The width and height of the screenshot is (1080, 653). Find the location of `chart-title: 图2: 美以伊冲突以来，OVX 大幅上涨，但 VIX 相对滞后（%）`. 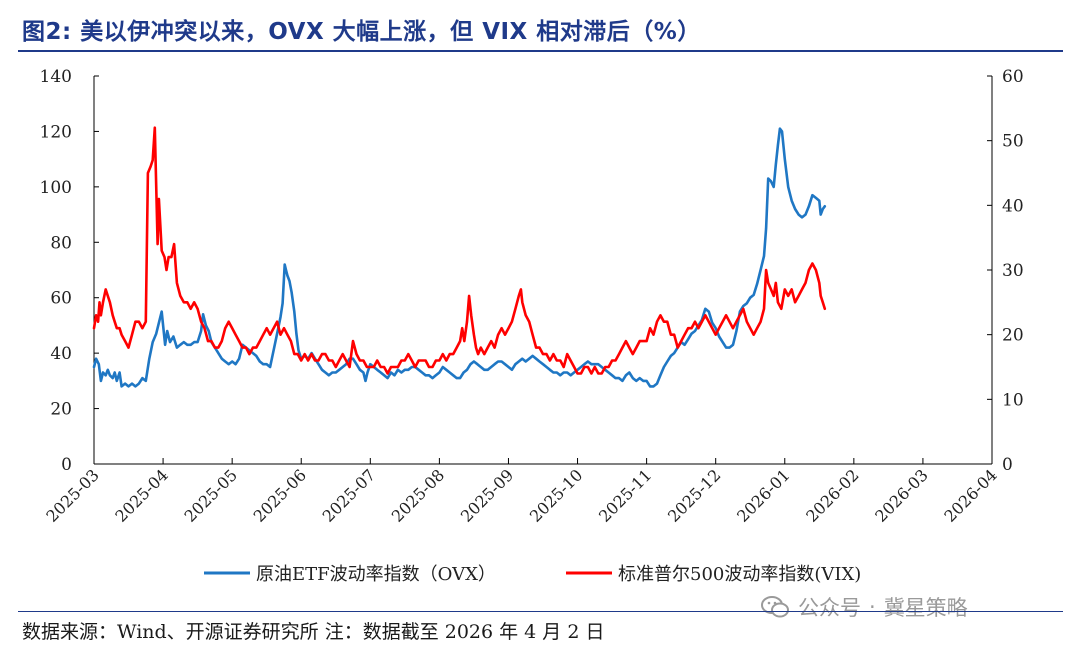

chart-title: 图2: 美以伊冲突以来，OVX 大幅上涨，但 VIX 相对滞后（%） is located at coordinates (361, 32).